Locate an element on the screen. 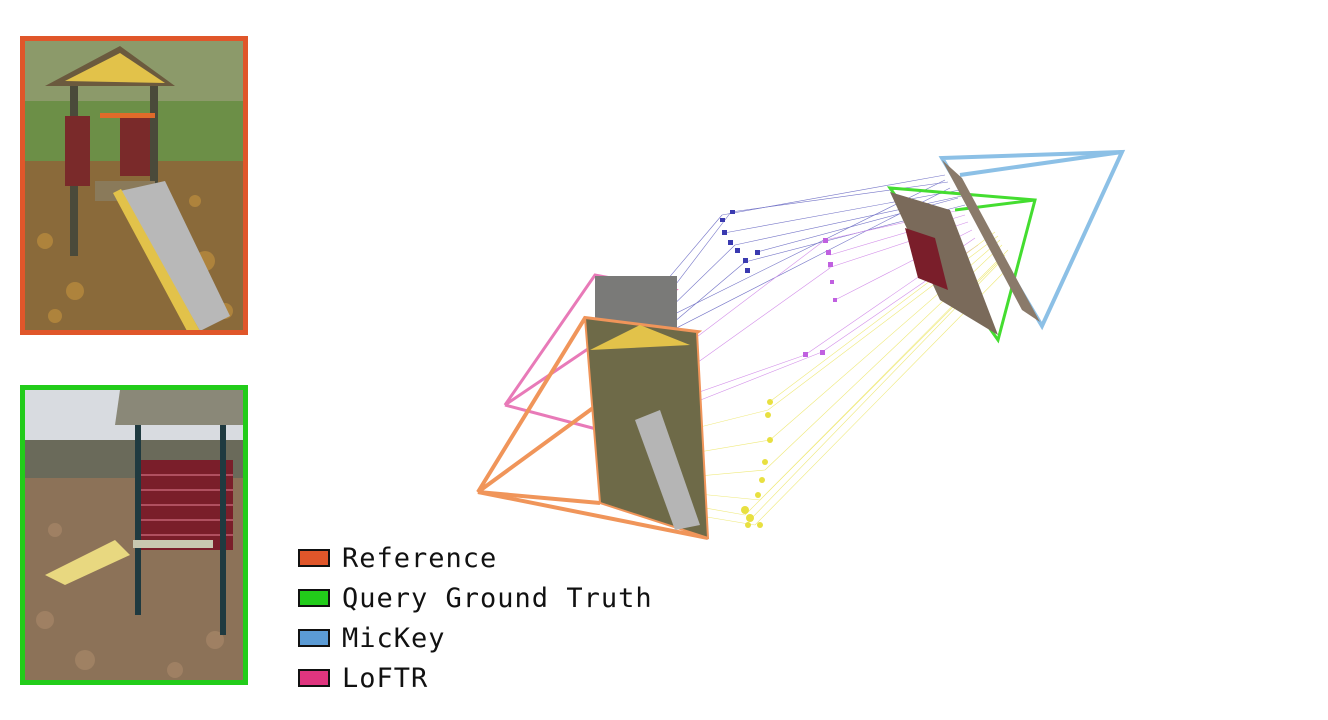  reference-image-illustration is located at coordinates (134, 185).